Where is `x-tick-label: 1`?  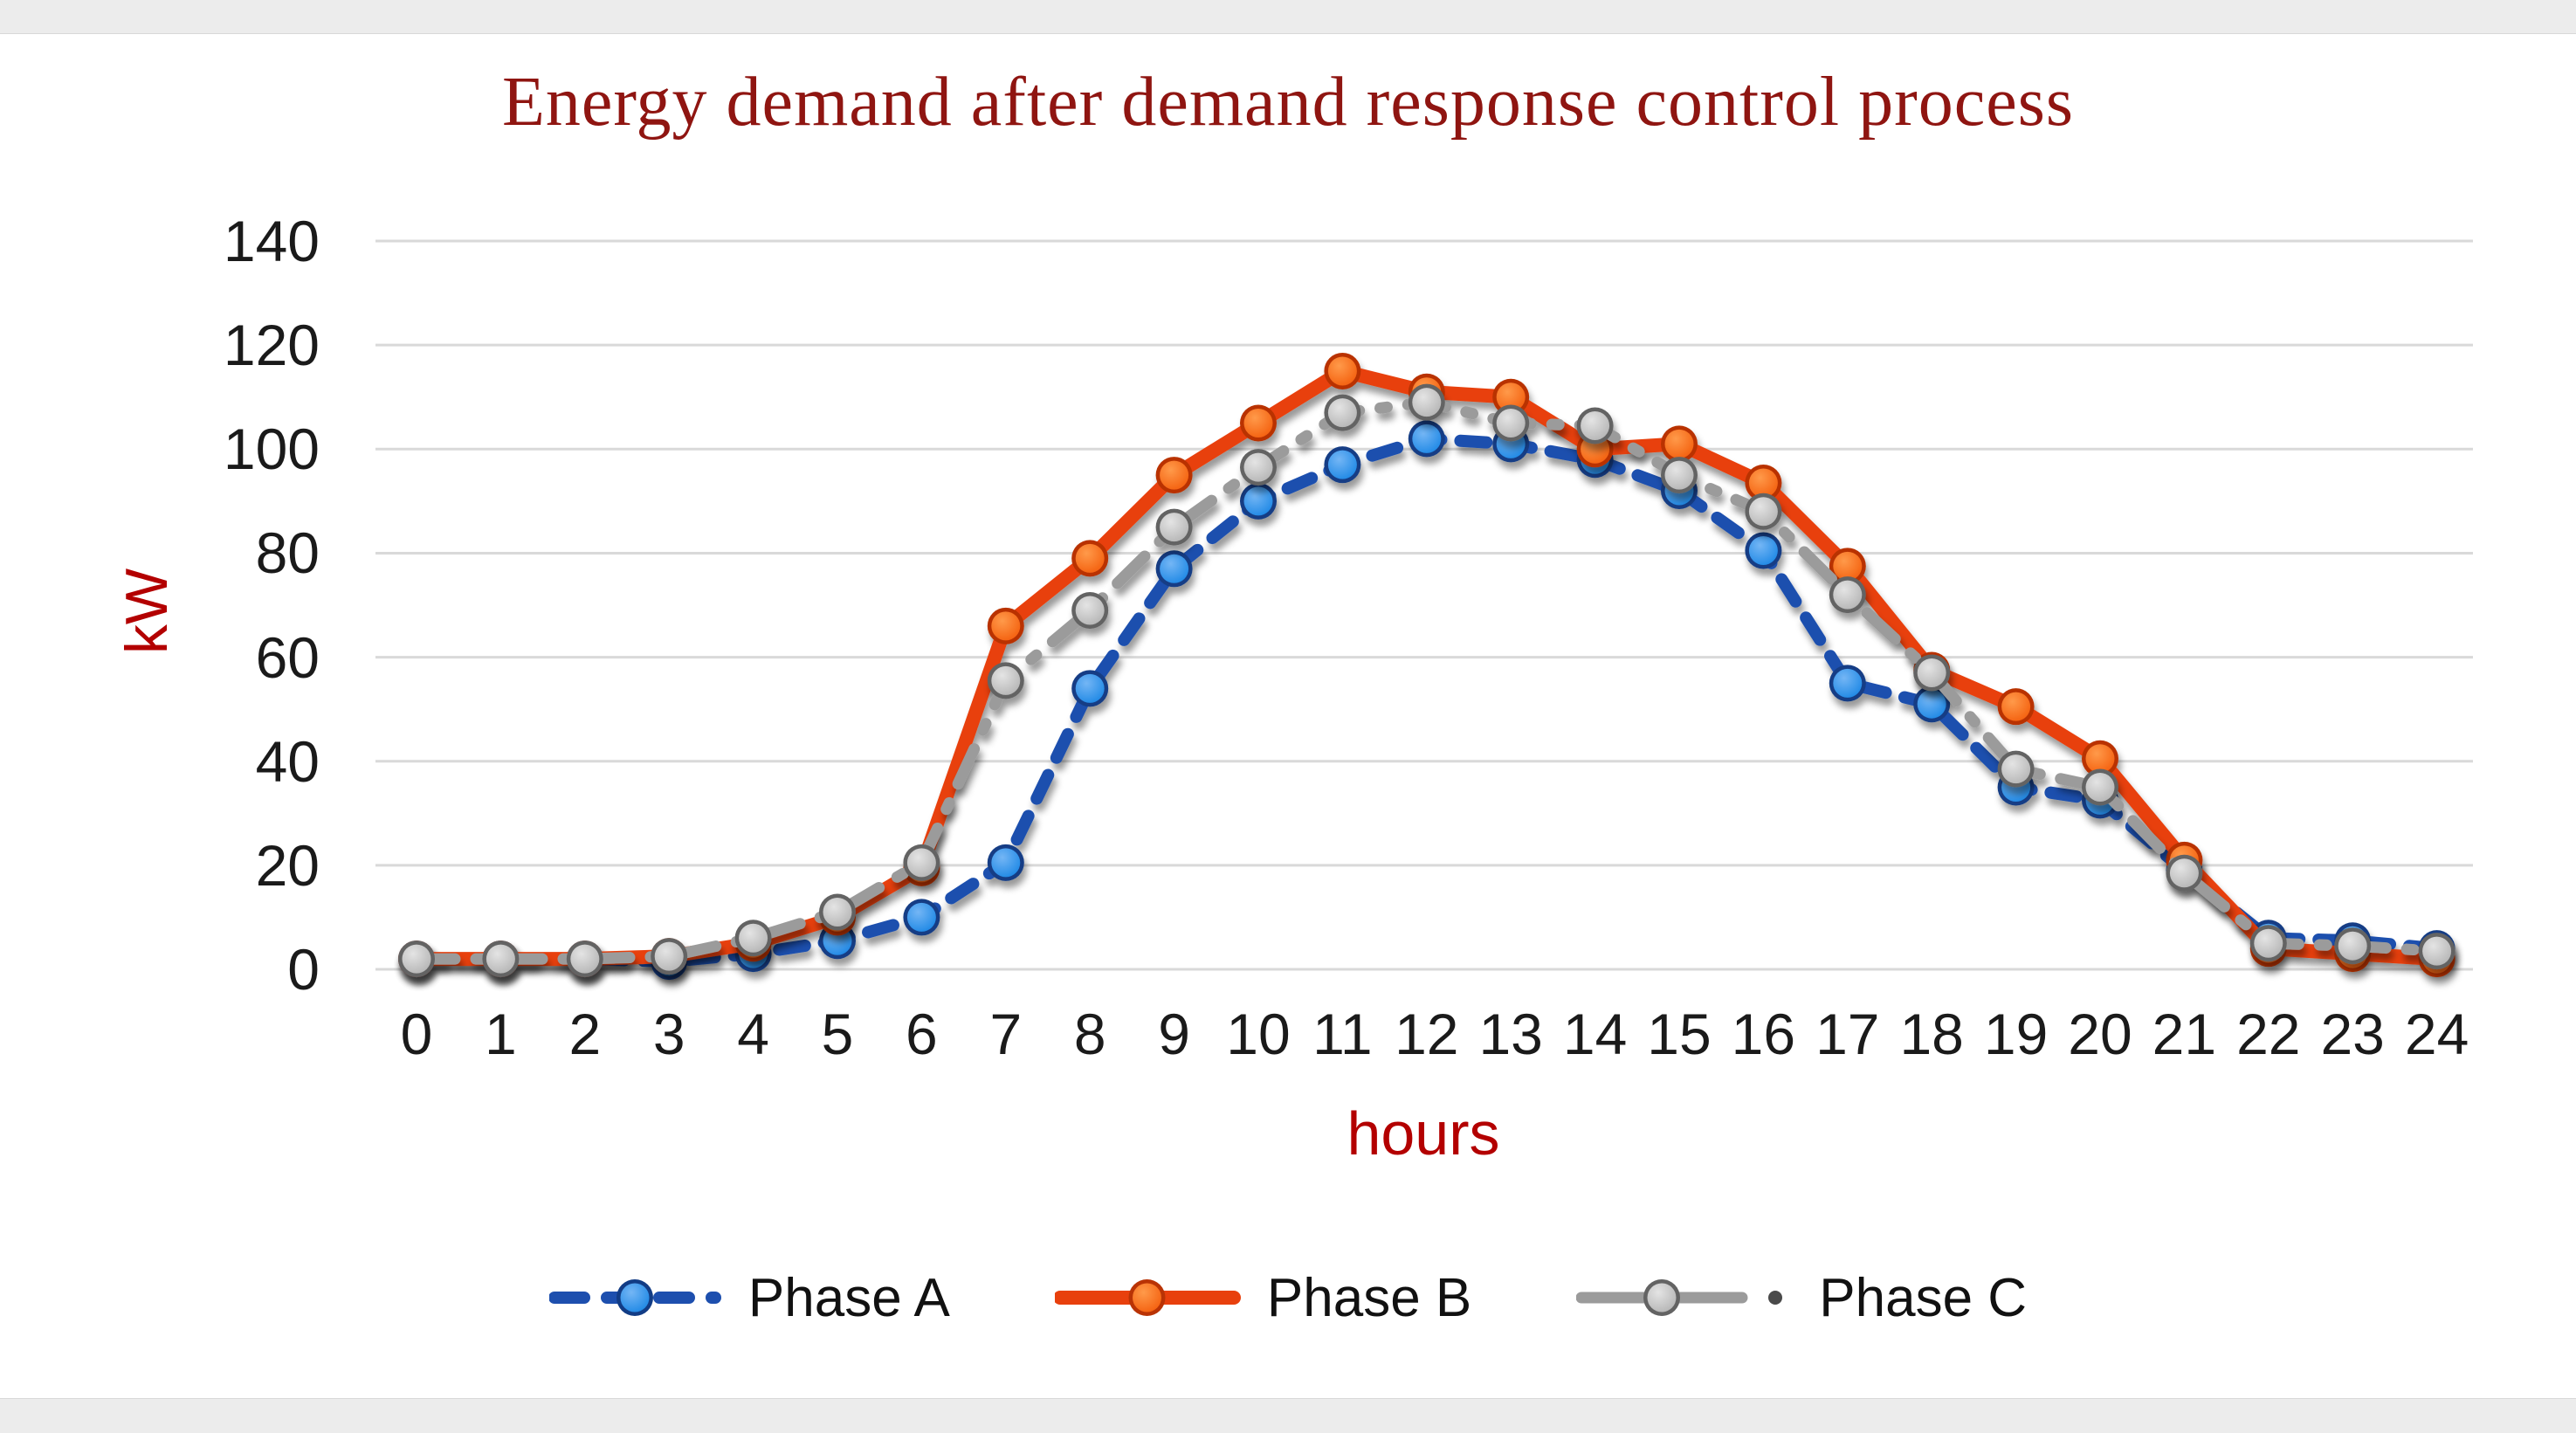 x-tick-label: 1 is located at coordinates (501, 1034).